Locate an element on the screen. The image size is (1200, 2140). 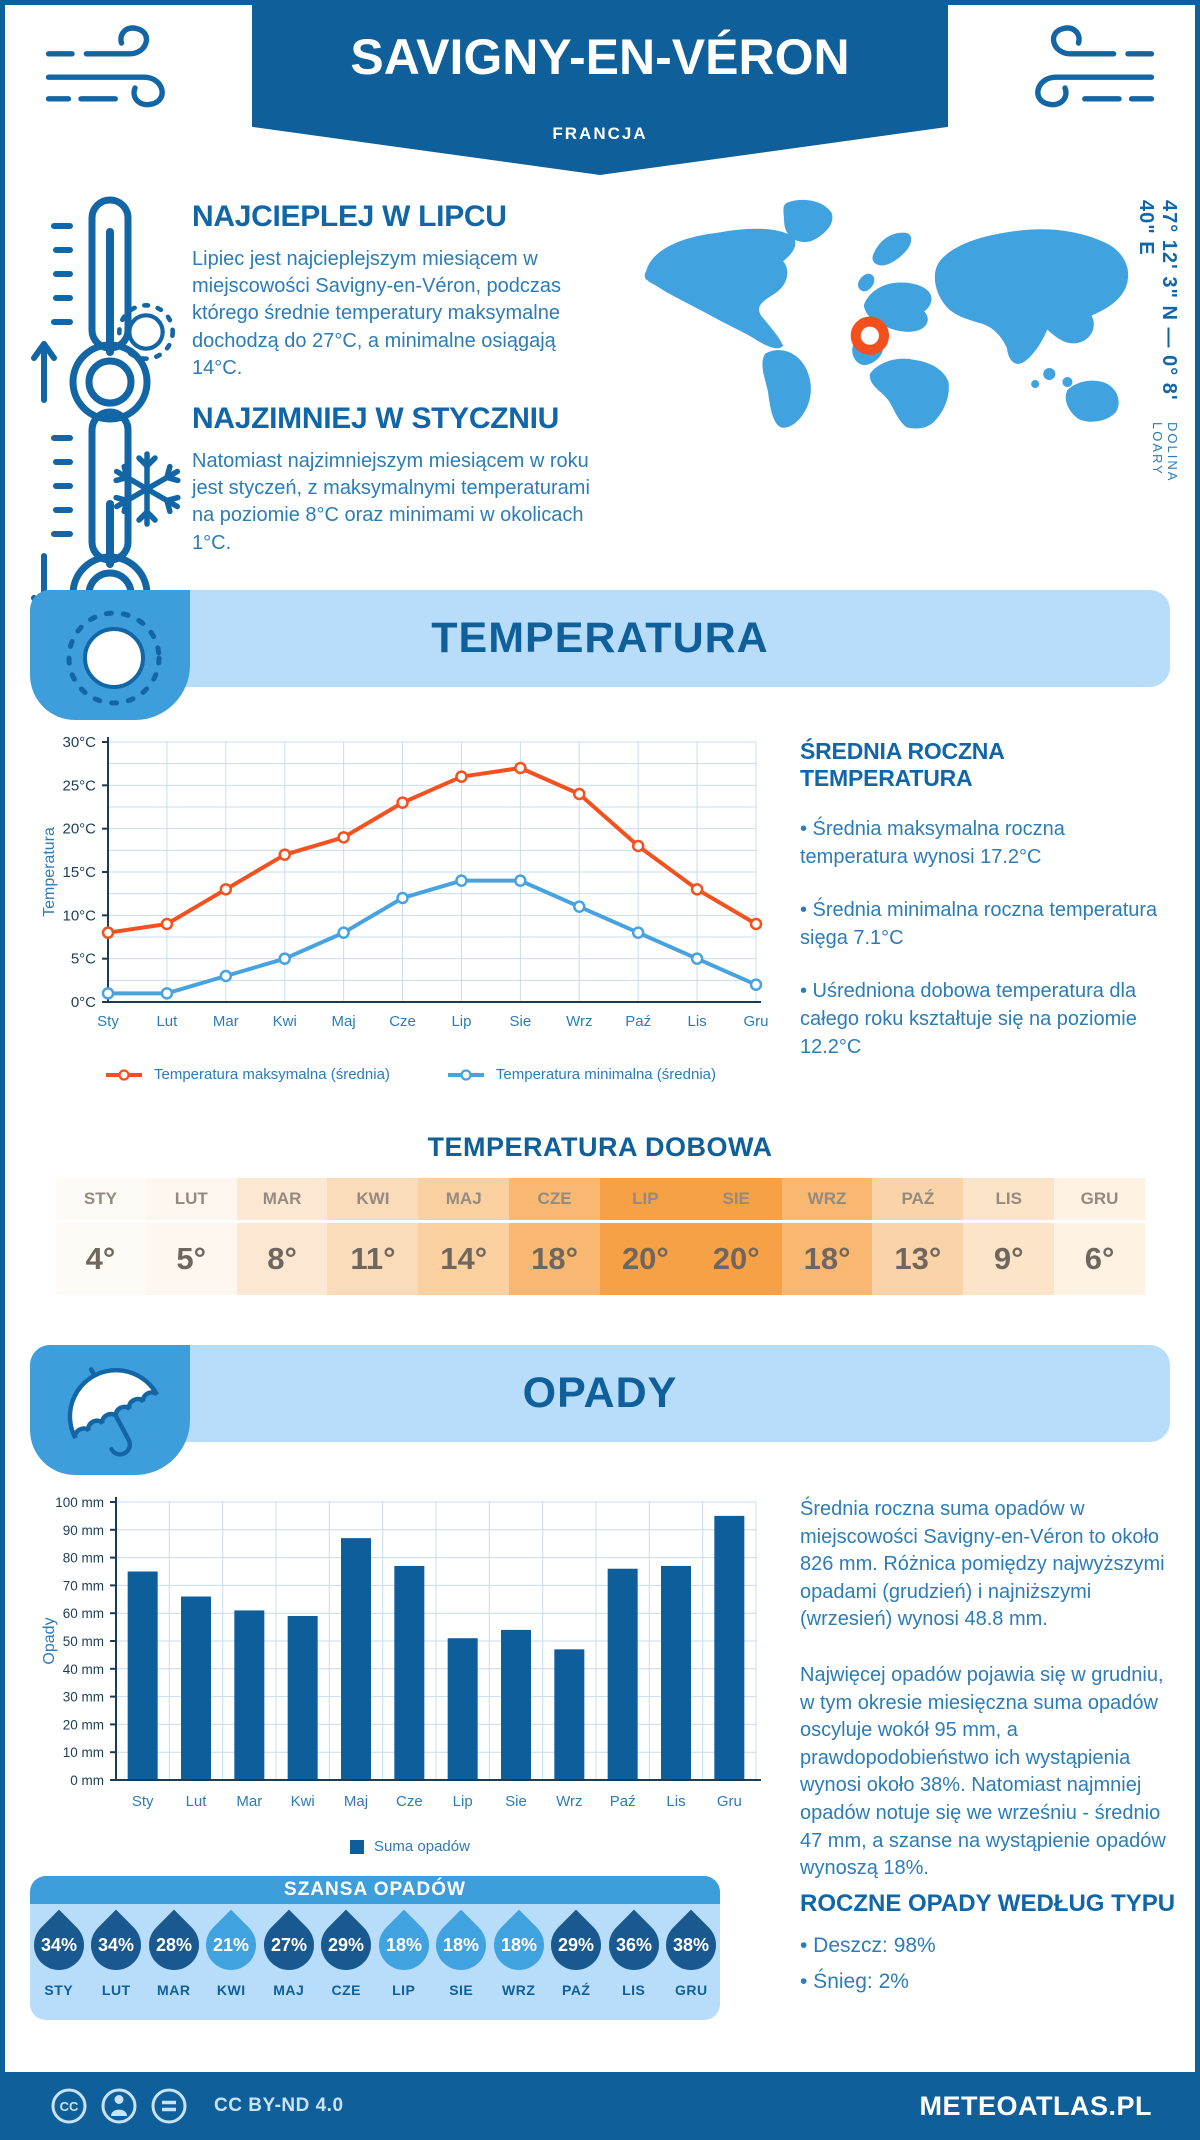
table-column: SIE 20° is located at coordinates (736, 1236).